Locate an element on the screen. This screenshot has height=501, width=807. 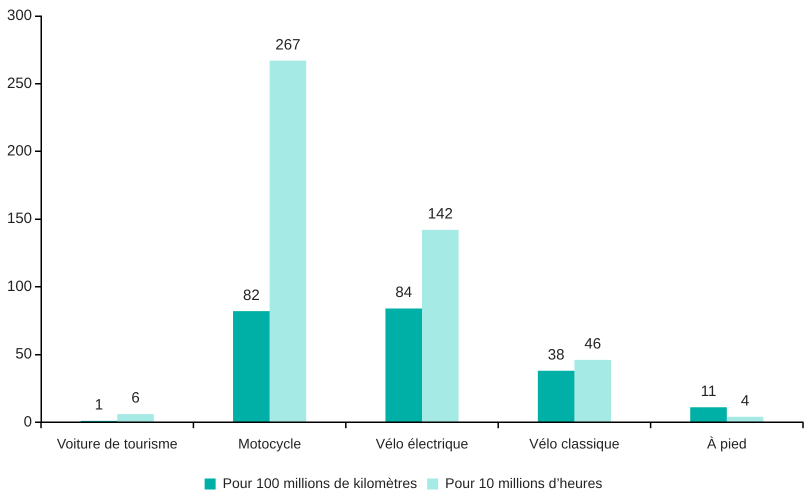
data-label: 1 is located at coordinates (99, 405).